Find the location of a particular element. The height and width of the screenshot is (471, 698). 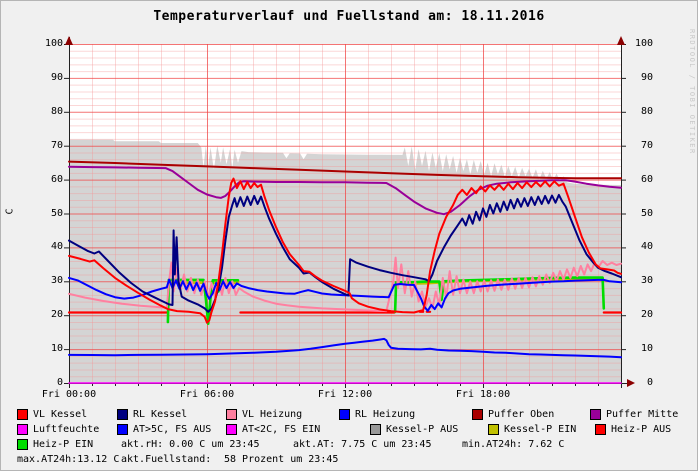

x-tick-label: Fri 12:00 is located at coordinates (345, 394).